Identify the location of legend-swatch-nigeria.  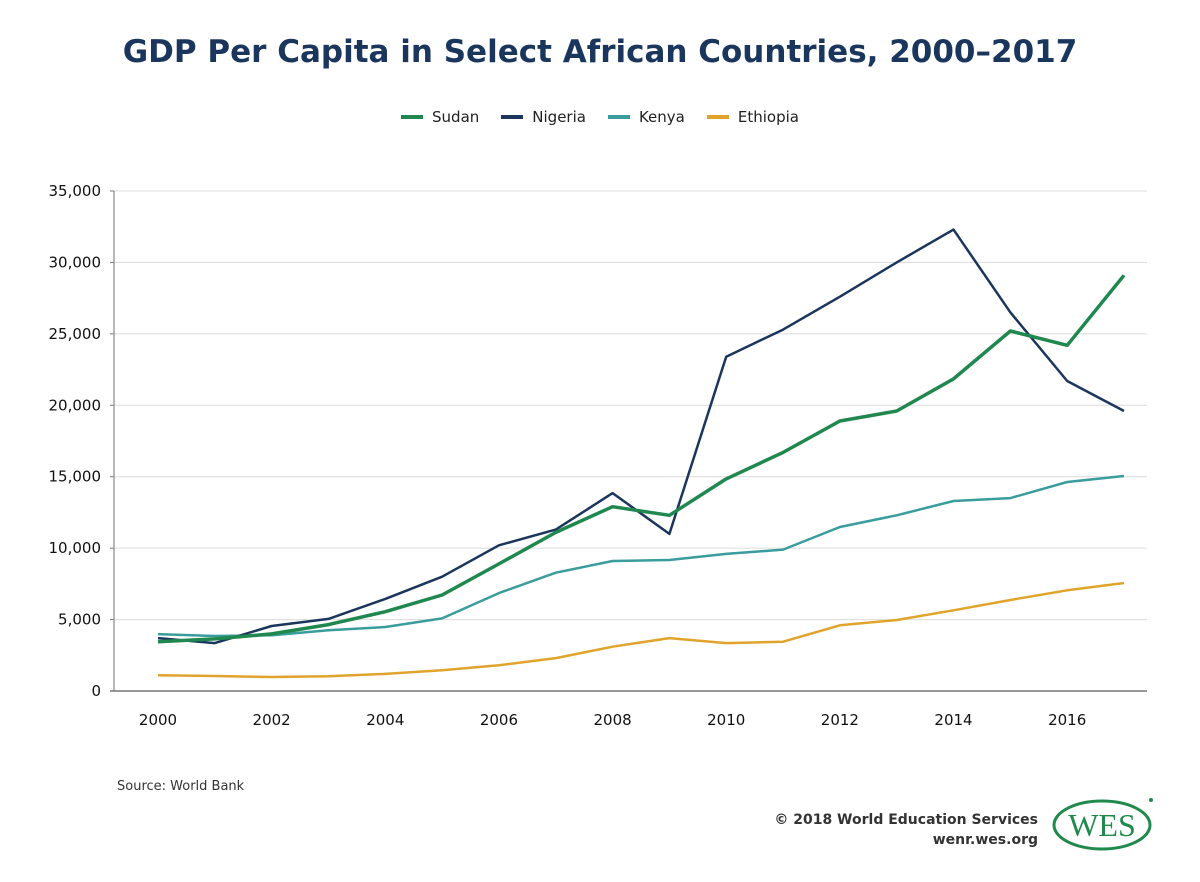
(512, 117).